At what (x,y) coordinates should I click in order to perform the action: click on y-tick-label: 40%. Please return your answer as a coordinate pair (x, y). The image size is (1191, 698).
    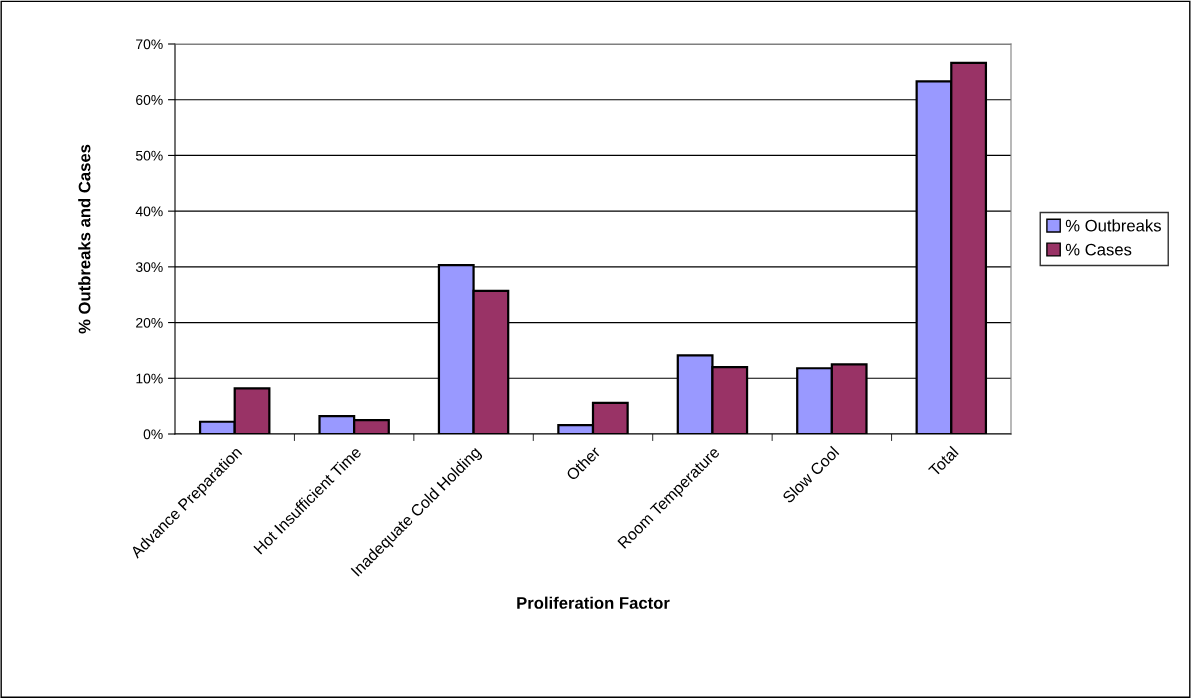
    Looking at the image, I should click on (149, 211).